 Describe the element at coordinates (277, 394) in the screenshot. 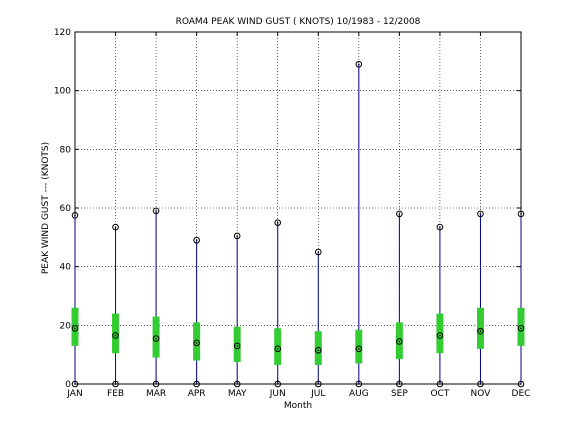

I see `x-tick-label-jun: JUN` at that location.